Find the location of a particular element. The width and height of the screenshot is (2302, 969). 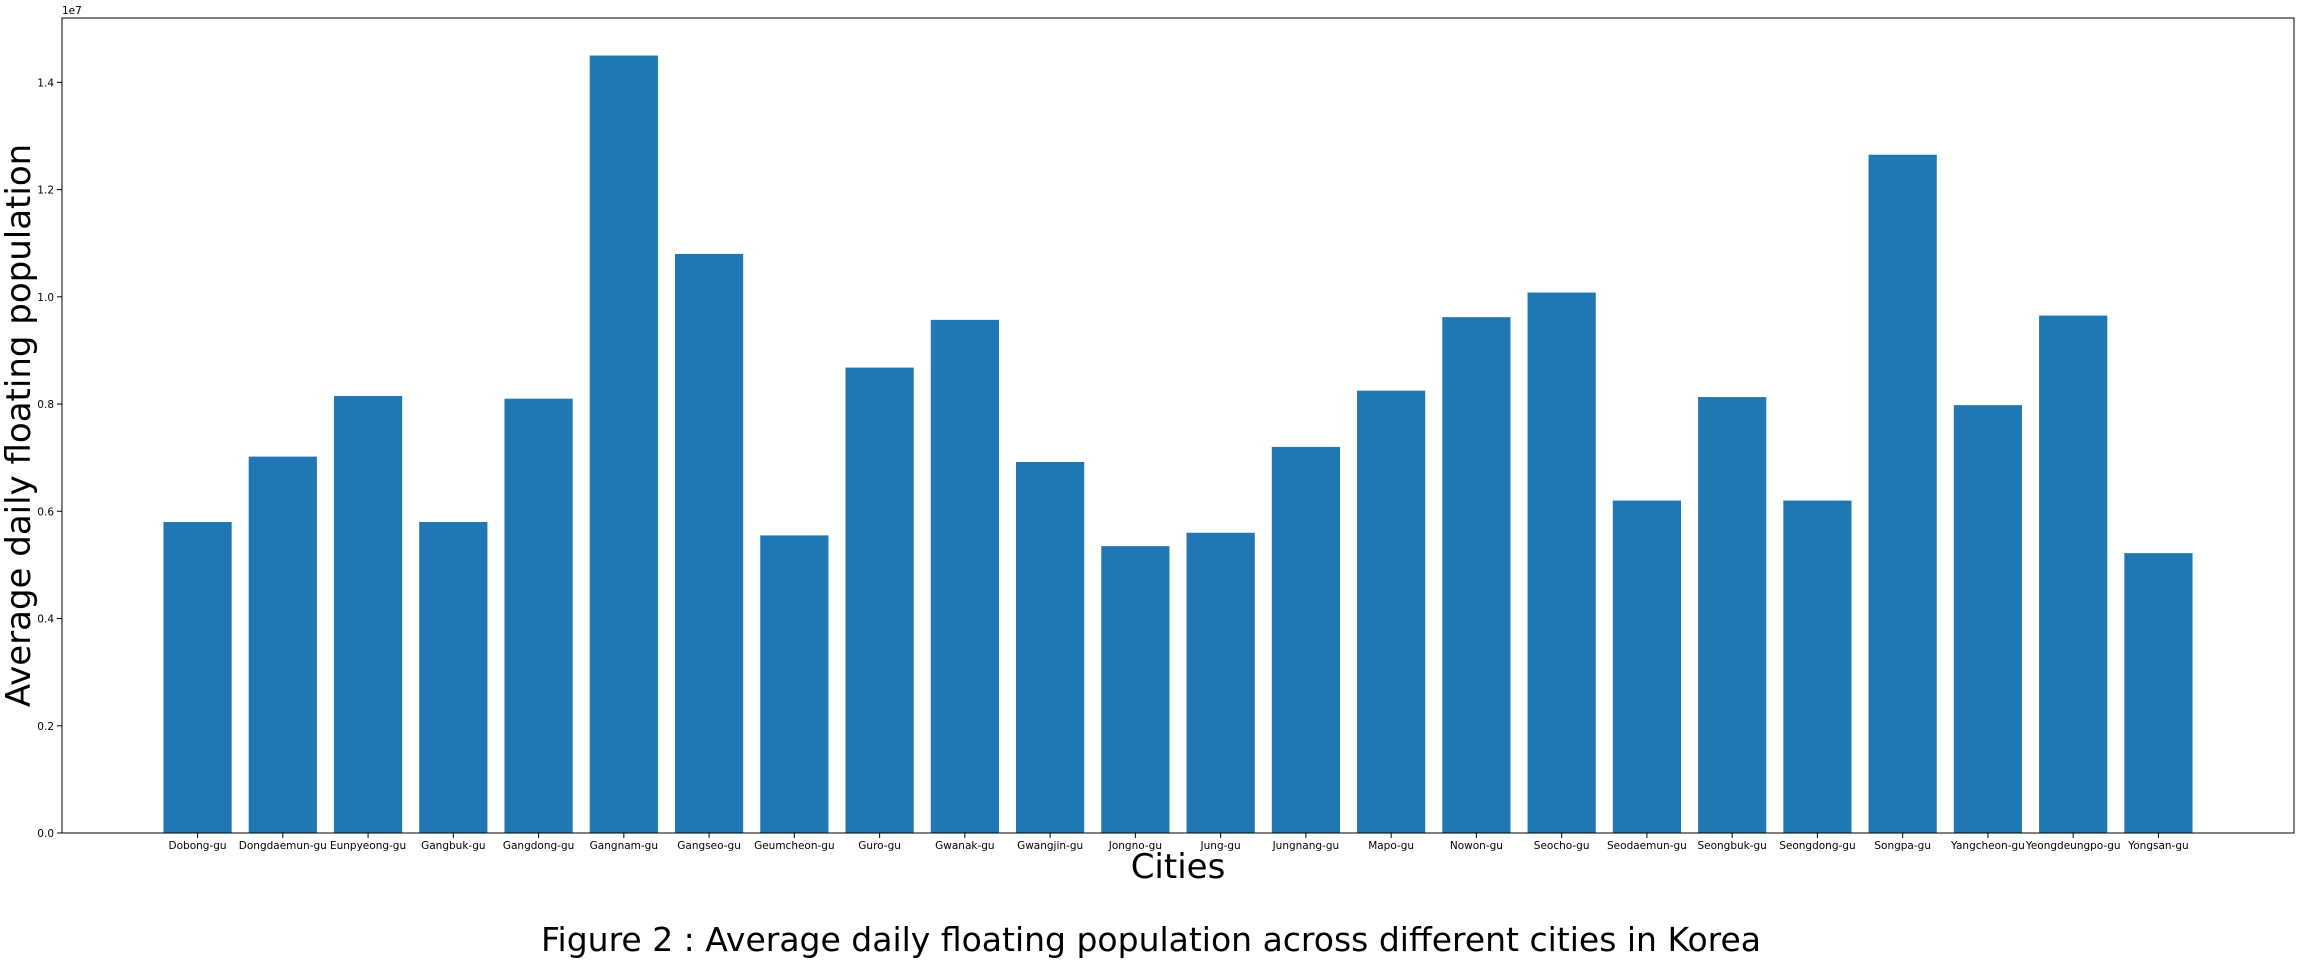

x-axis-title: Cities is located at coordinates (1178, 867).